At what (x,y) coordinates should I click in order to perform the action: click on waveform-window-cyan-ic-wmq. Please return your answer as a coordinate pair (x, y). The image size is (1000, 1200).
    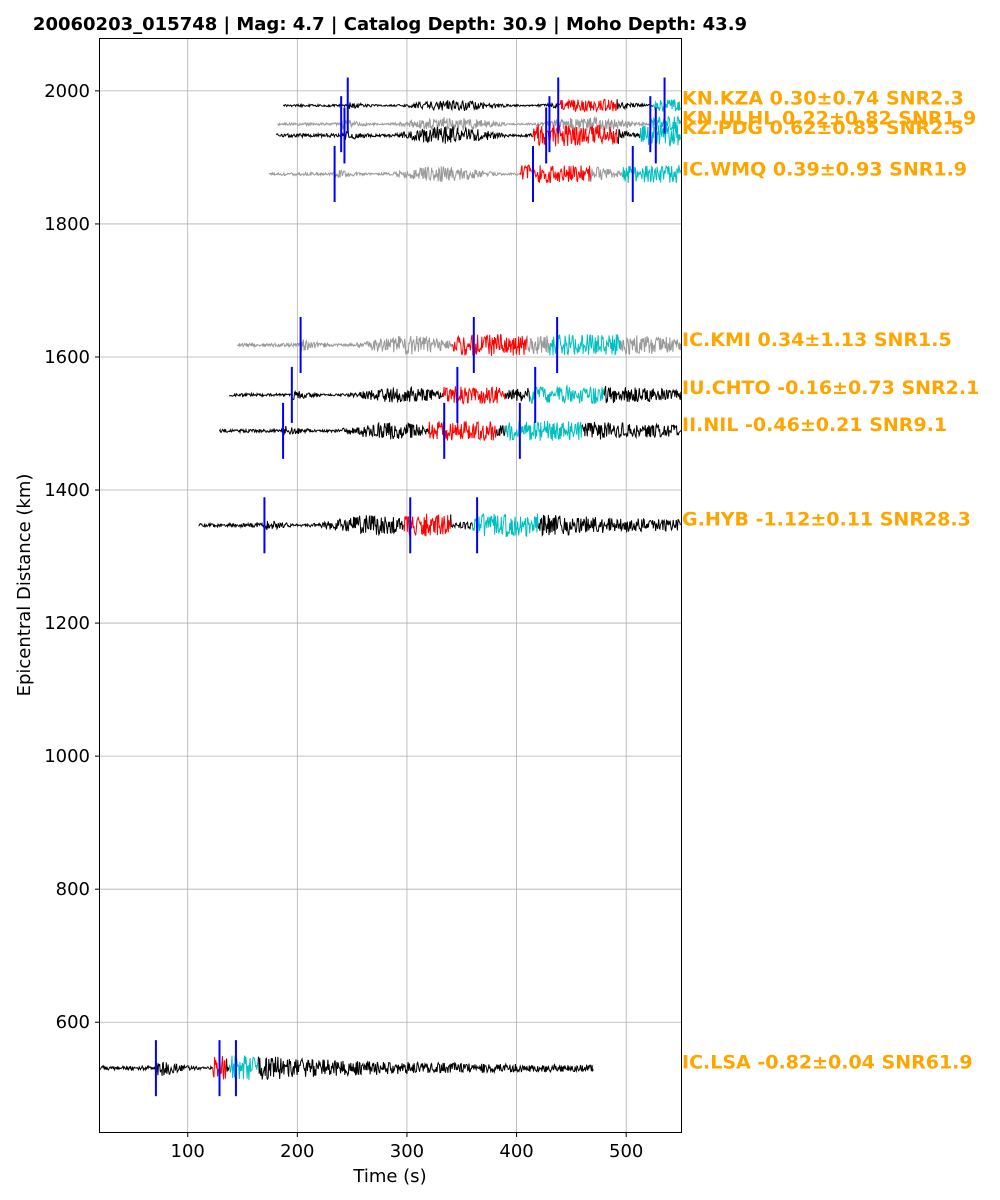
    Looking at the image, I should click on (652, 174).